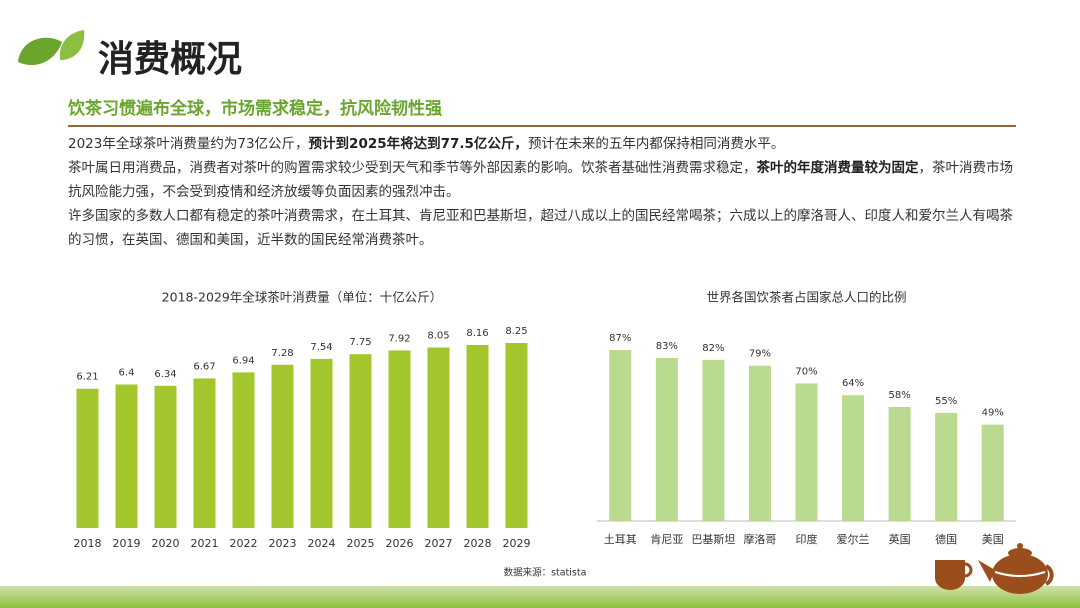 The image size is (1080, 608). Describe the element at coordinates (807, 539) in the screenshot. I see `category-label: 印度` at that location.